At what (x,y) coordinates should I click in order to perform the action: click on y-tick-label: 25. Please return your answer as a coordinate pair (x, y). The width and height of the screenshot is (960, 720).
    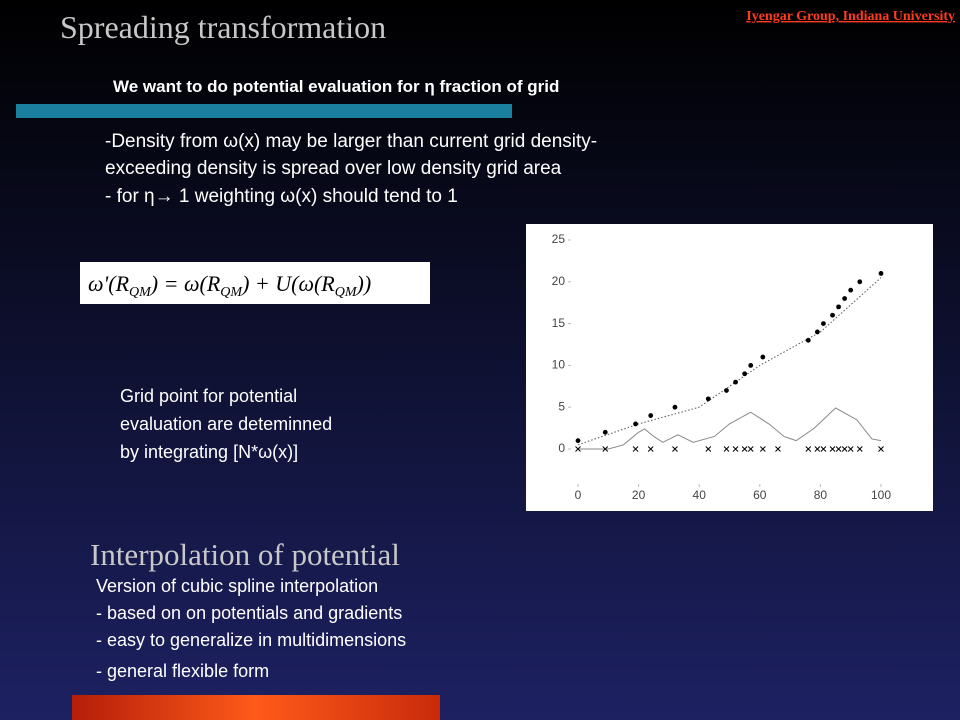
    Looking at the image, I should click on (559, 239).